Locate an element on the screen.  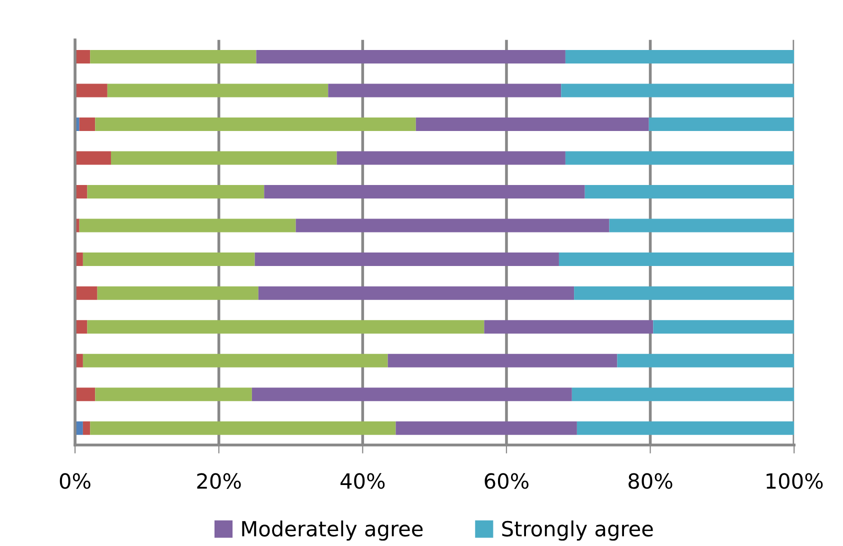
x-tick-label: 20% is located at coordinates (219, 481).